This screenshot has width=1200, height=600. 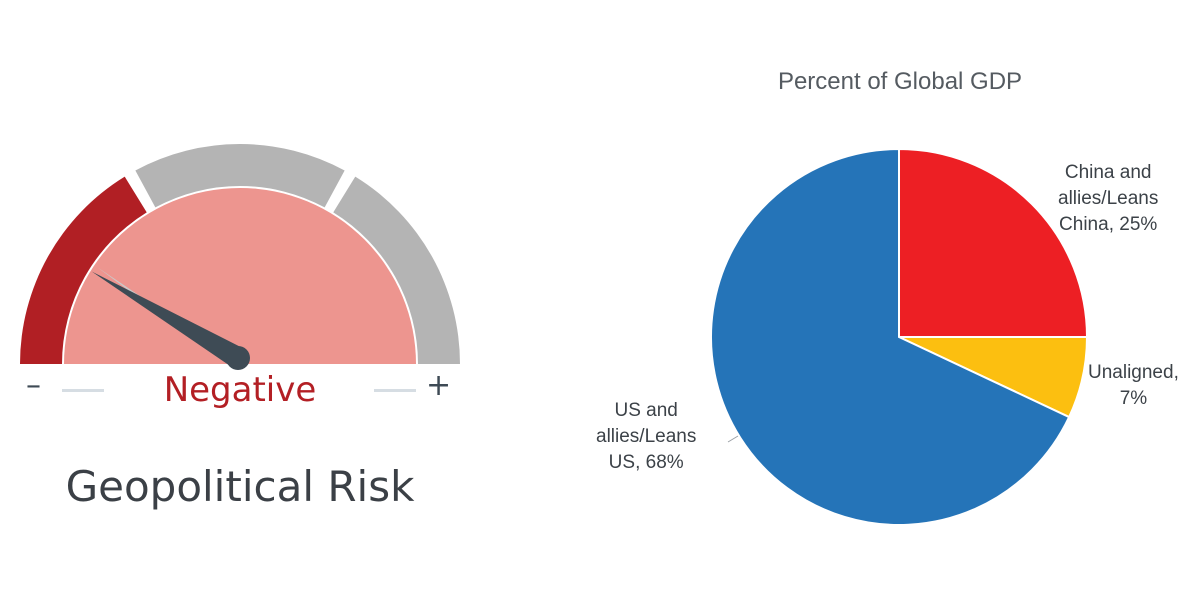 What do you see at coordinates (1133, 372) in the screenshot?
I see `pie-label-line: Unaligned,` at bounding box center [1133, 372].